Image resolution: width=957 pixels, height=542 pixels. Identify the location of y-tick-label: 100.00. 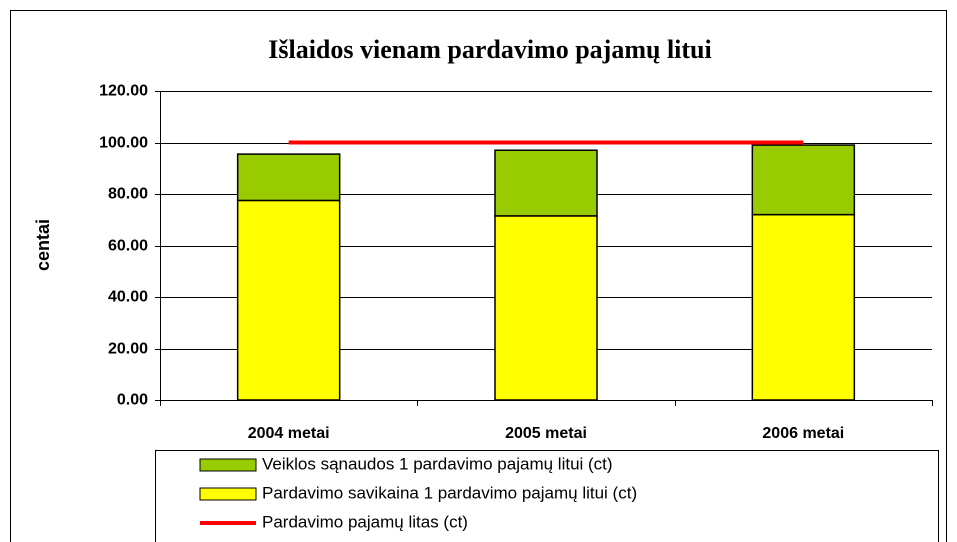
(123, 143).